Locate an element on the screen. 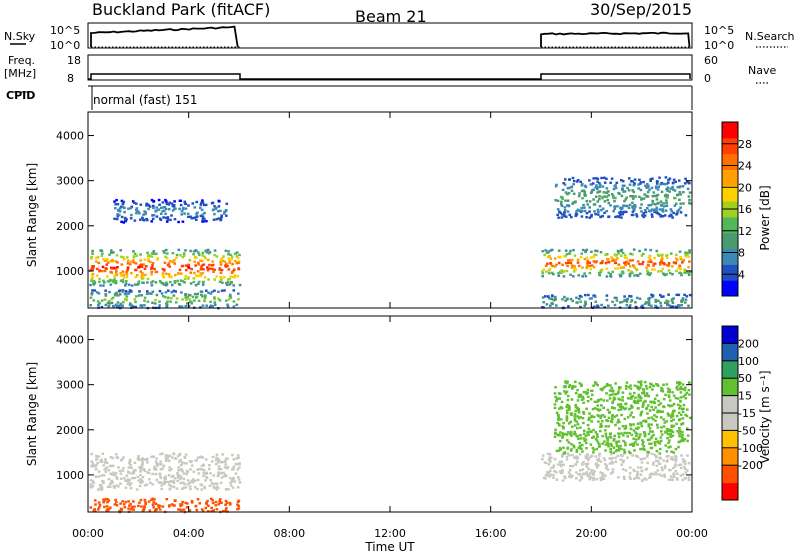  colorbar-swatch is located at coordinates (730, 225).